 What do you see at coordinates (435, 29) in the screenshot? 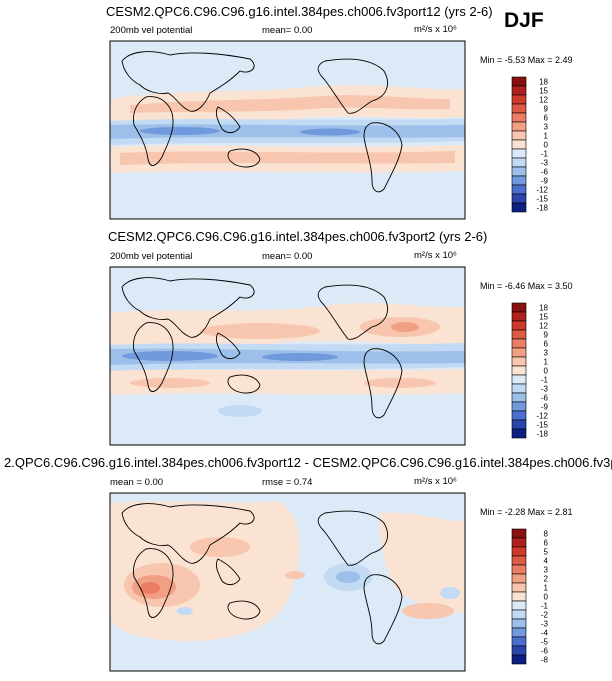
I see `panel-1-units: m²/s x 10⁶` at bounding box center [435, 29].